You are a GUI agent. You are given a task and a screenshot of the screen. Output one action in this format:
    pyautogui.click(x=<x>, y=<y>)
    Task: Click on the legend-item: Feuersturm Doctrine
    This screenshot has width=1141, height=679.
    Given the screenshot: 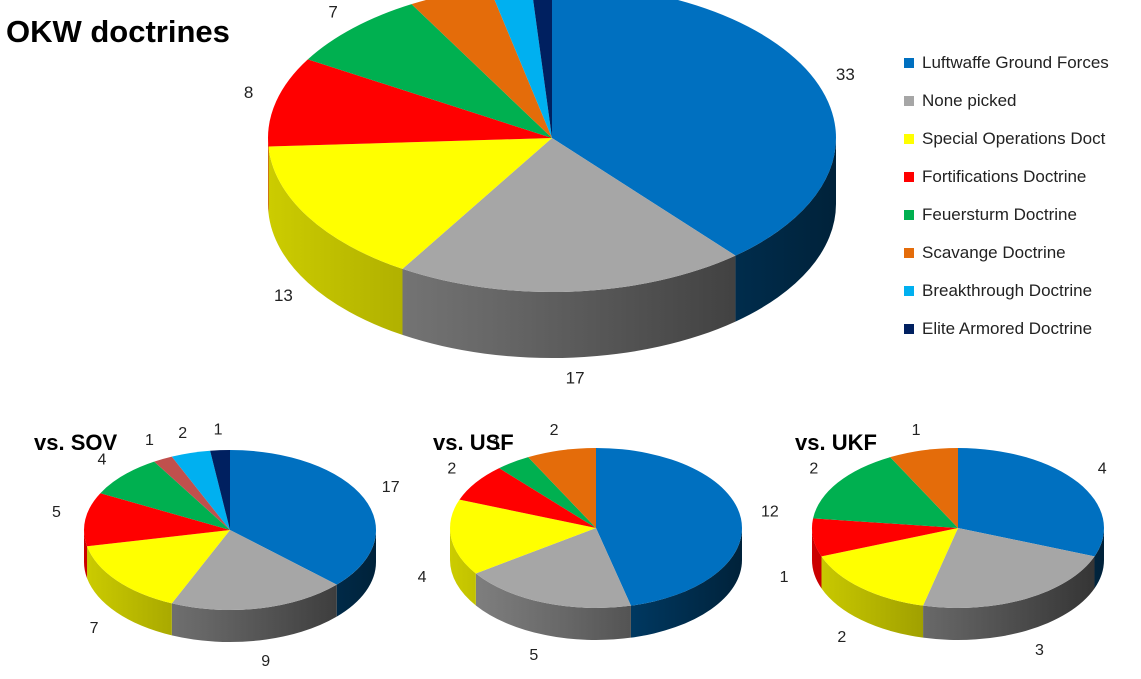 What is the action you would take?
    pyautogui.click(x=1020, y=215)
    